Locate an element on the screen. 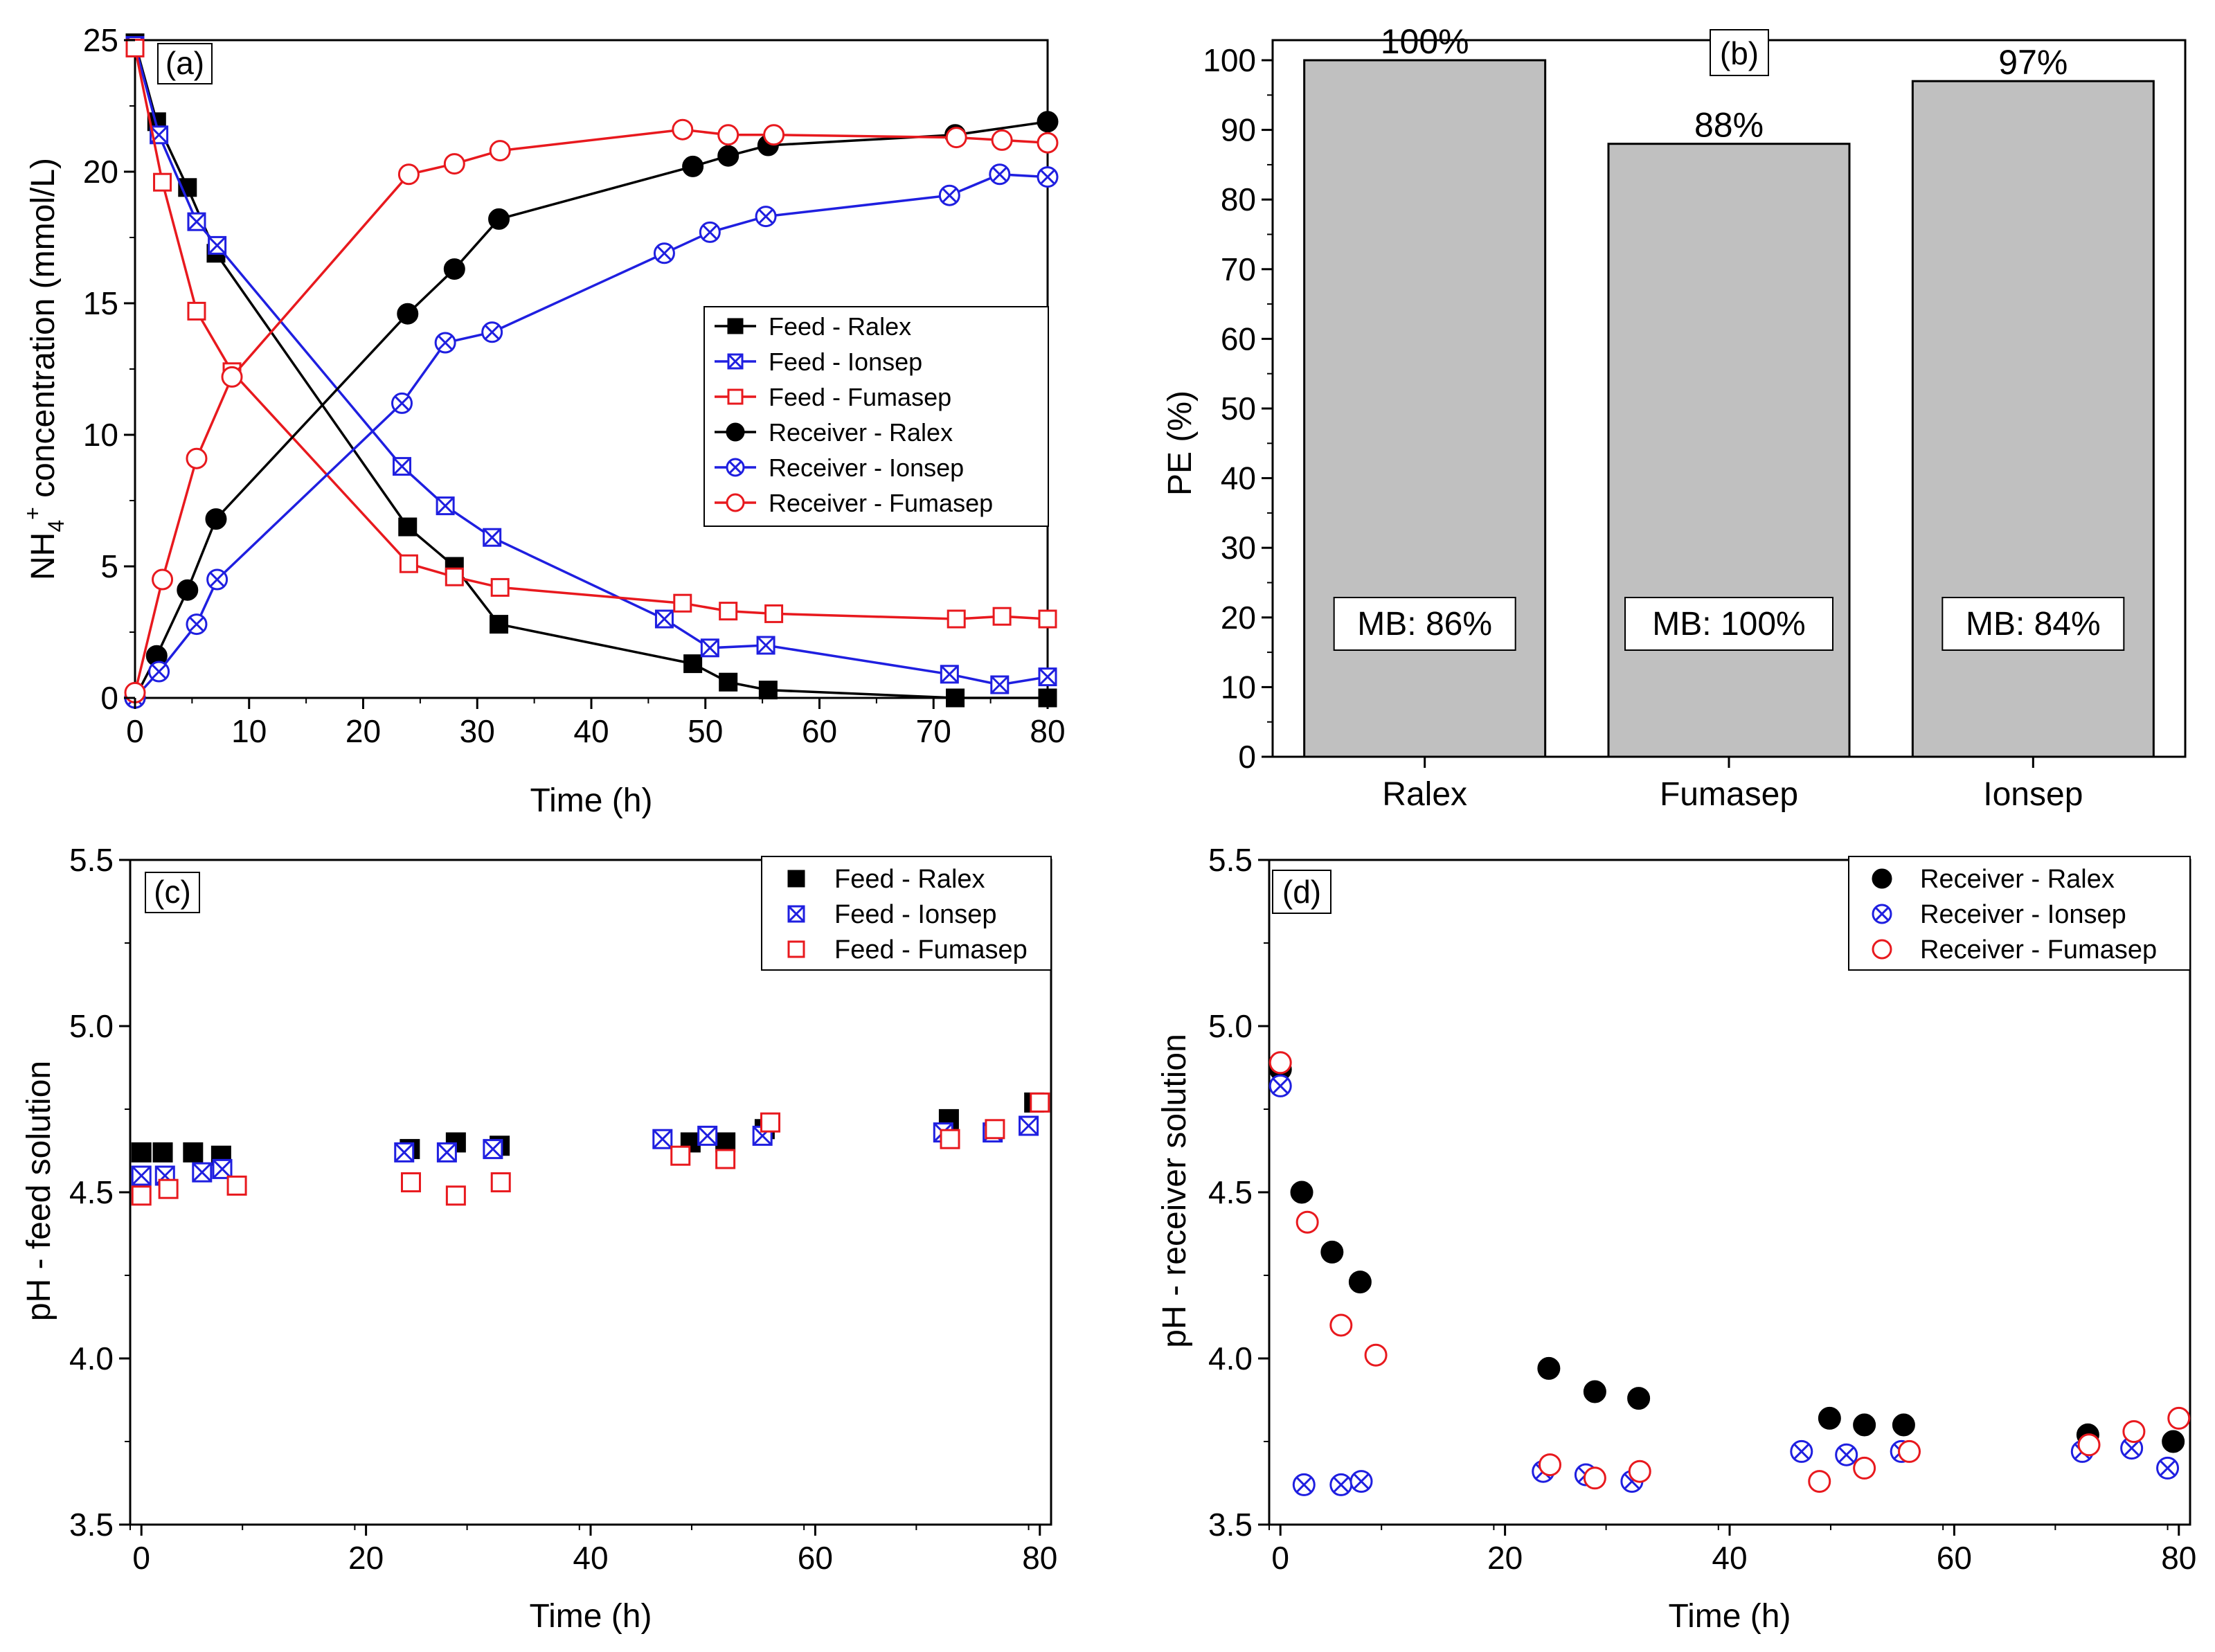 The height and width of the screenshot is (1652, 2215). y-tick-label: 80 is located at coordinates (1238, 199).